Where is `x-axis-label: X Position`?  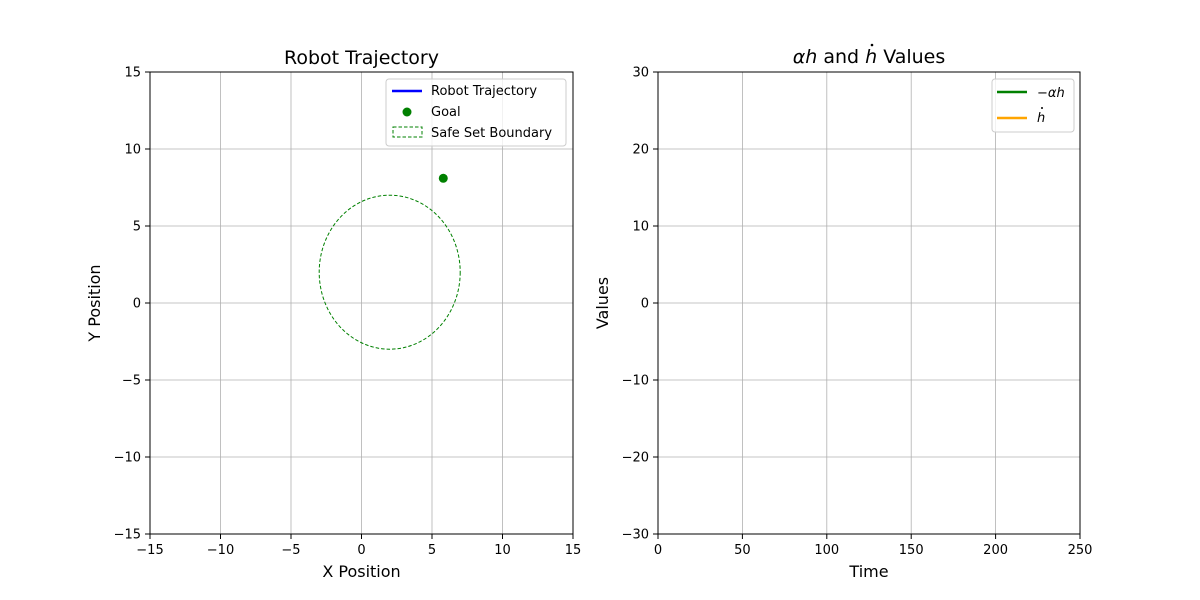 x-axis-label: X Position is located at coordinates (361, 571).